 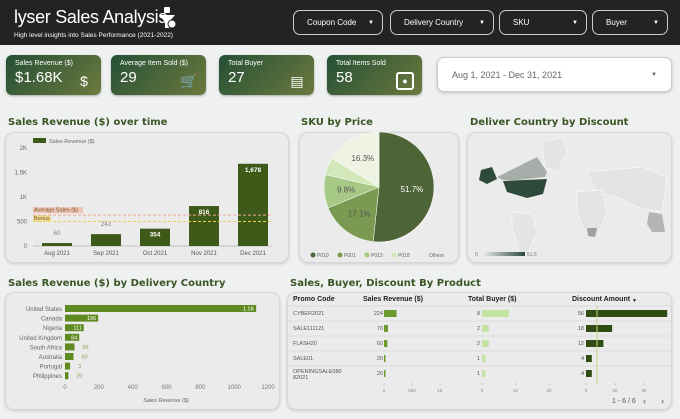 What do you see at coordinates (569, 197) in the screenshot?
I see `world-map: 0 51.5` at bounding box center [569, 197].